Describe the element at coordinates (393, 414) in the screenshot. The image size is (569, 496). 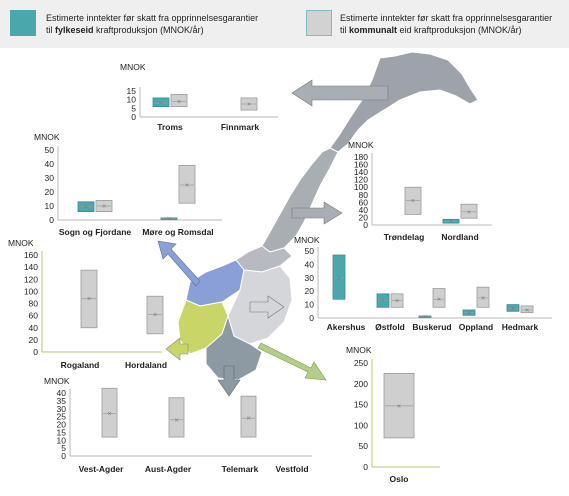
I see `chart-oslo: MNOK 0 50 100 150 200 250 Oslo ×` at that location.